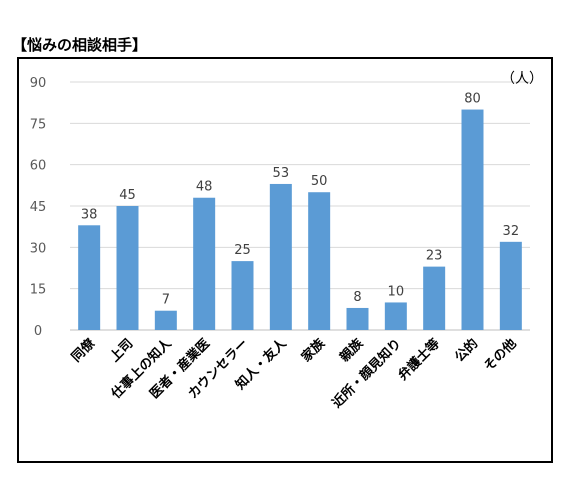 Image resolution: width=570 pixels, height=487 pixels. What do you see at coordinates (396, 291) in the screenshot?
I see `data-label: 10` at bounding box center [396, 291].